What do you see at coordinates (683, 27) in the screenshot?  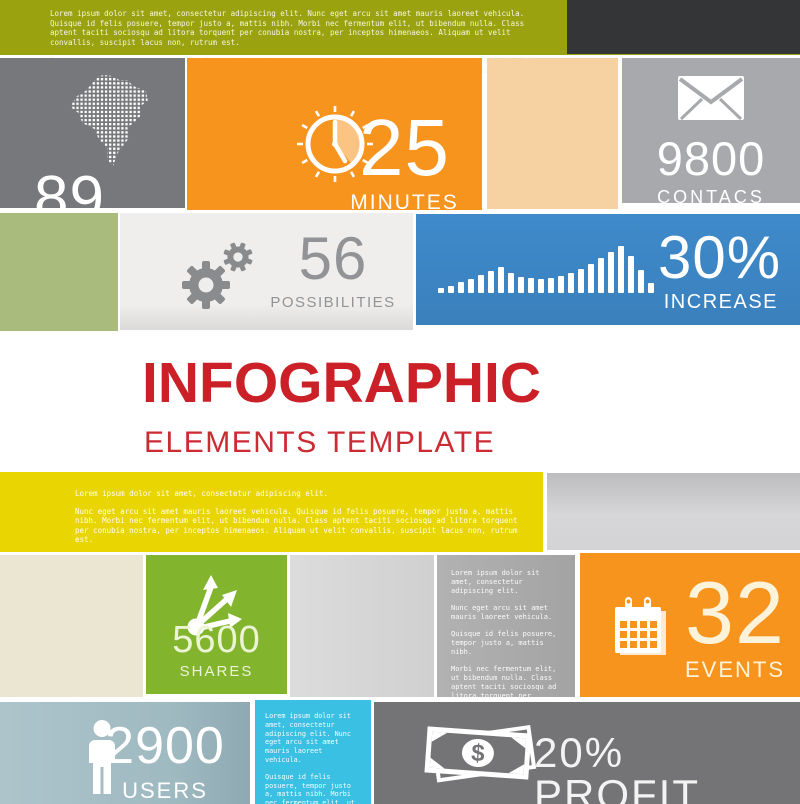 I see `dark-corner-block` at bounding box center [683, 27].